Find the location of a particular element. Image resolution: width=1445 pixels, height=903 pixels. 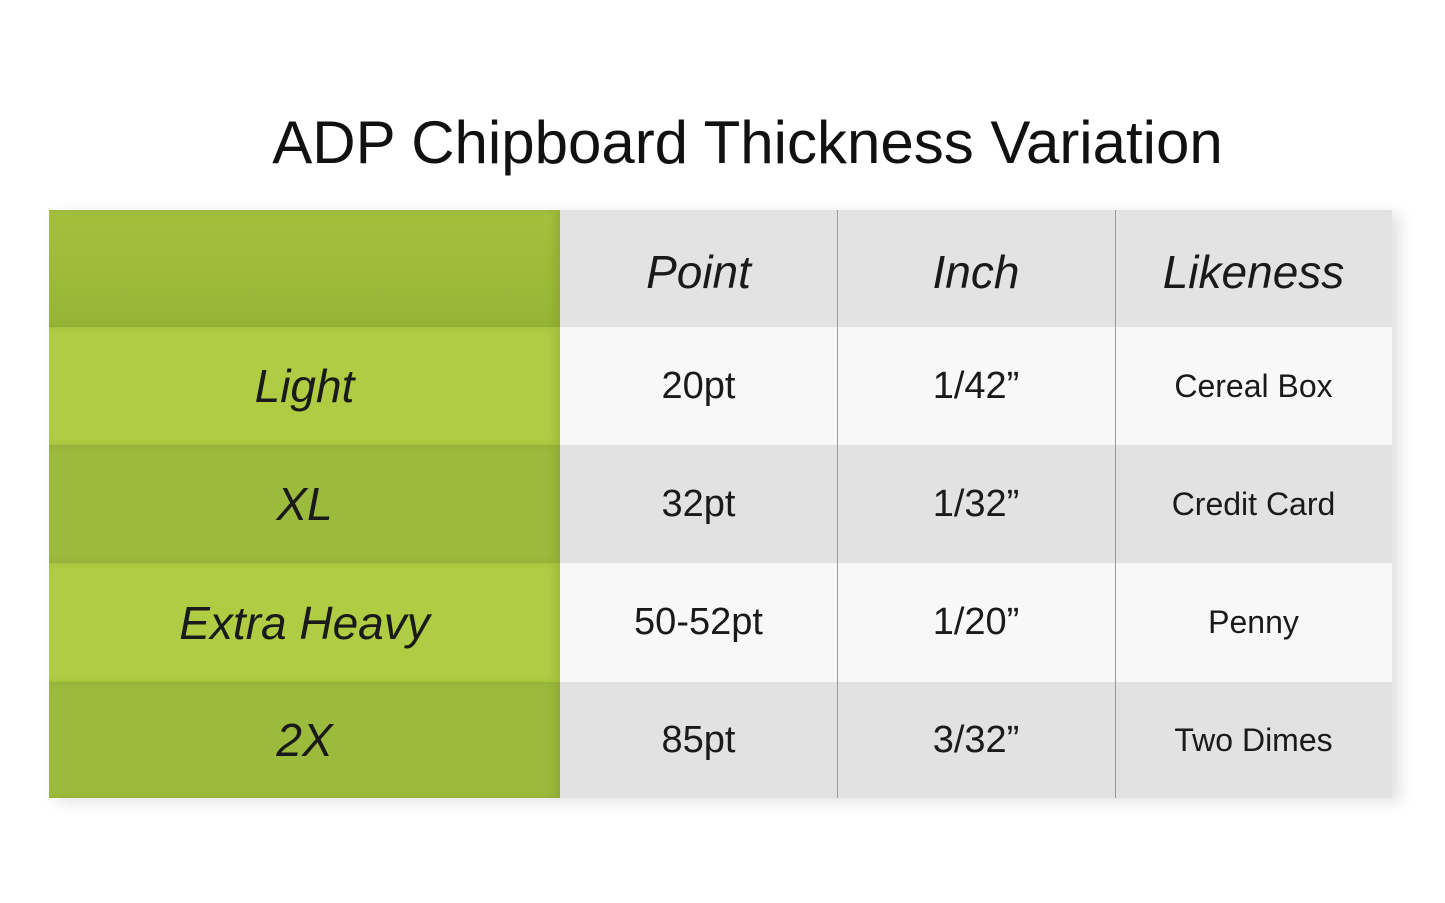

column-header: Point is located at coordinates (698, 268).